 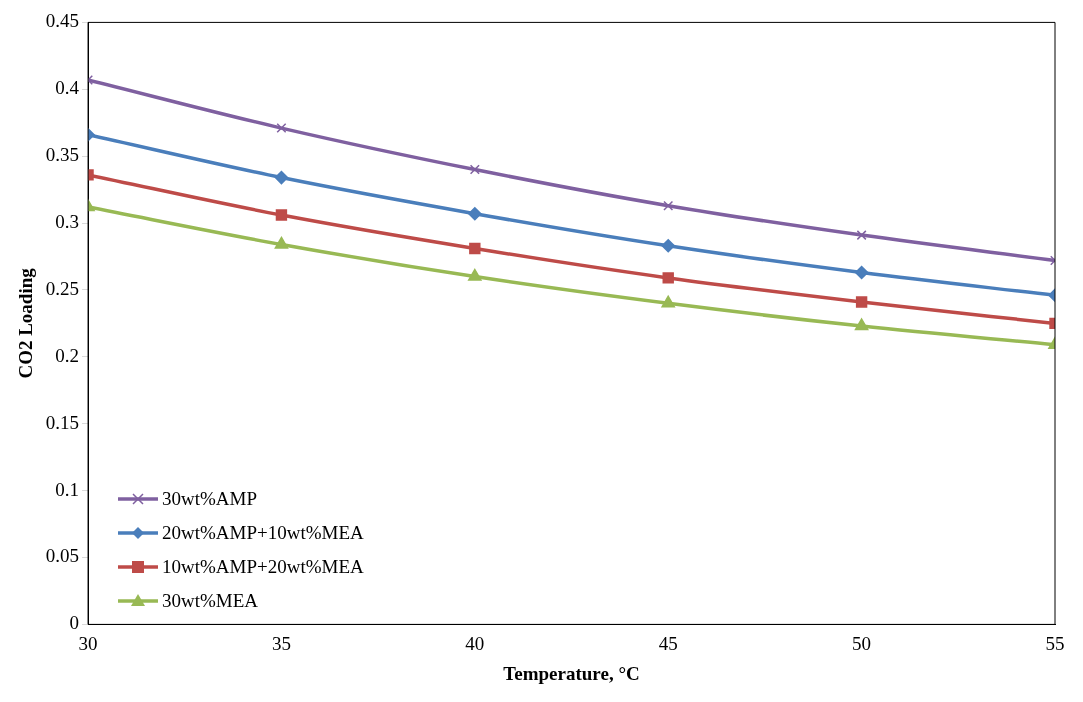 I want to click on y-tick-label: 0.45, so click(x=62, y=21).